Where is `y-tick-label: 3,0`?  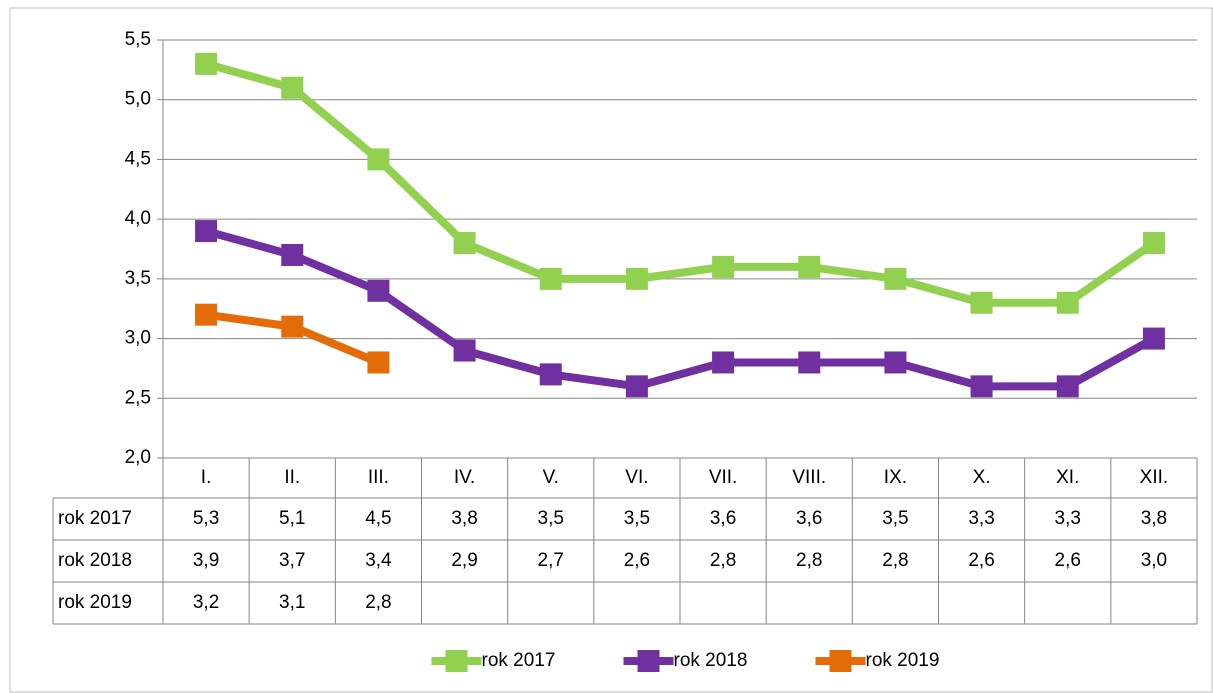 y-tick-label: 3,0 is located at coordinates (138, 338).